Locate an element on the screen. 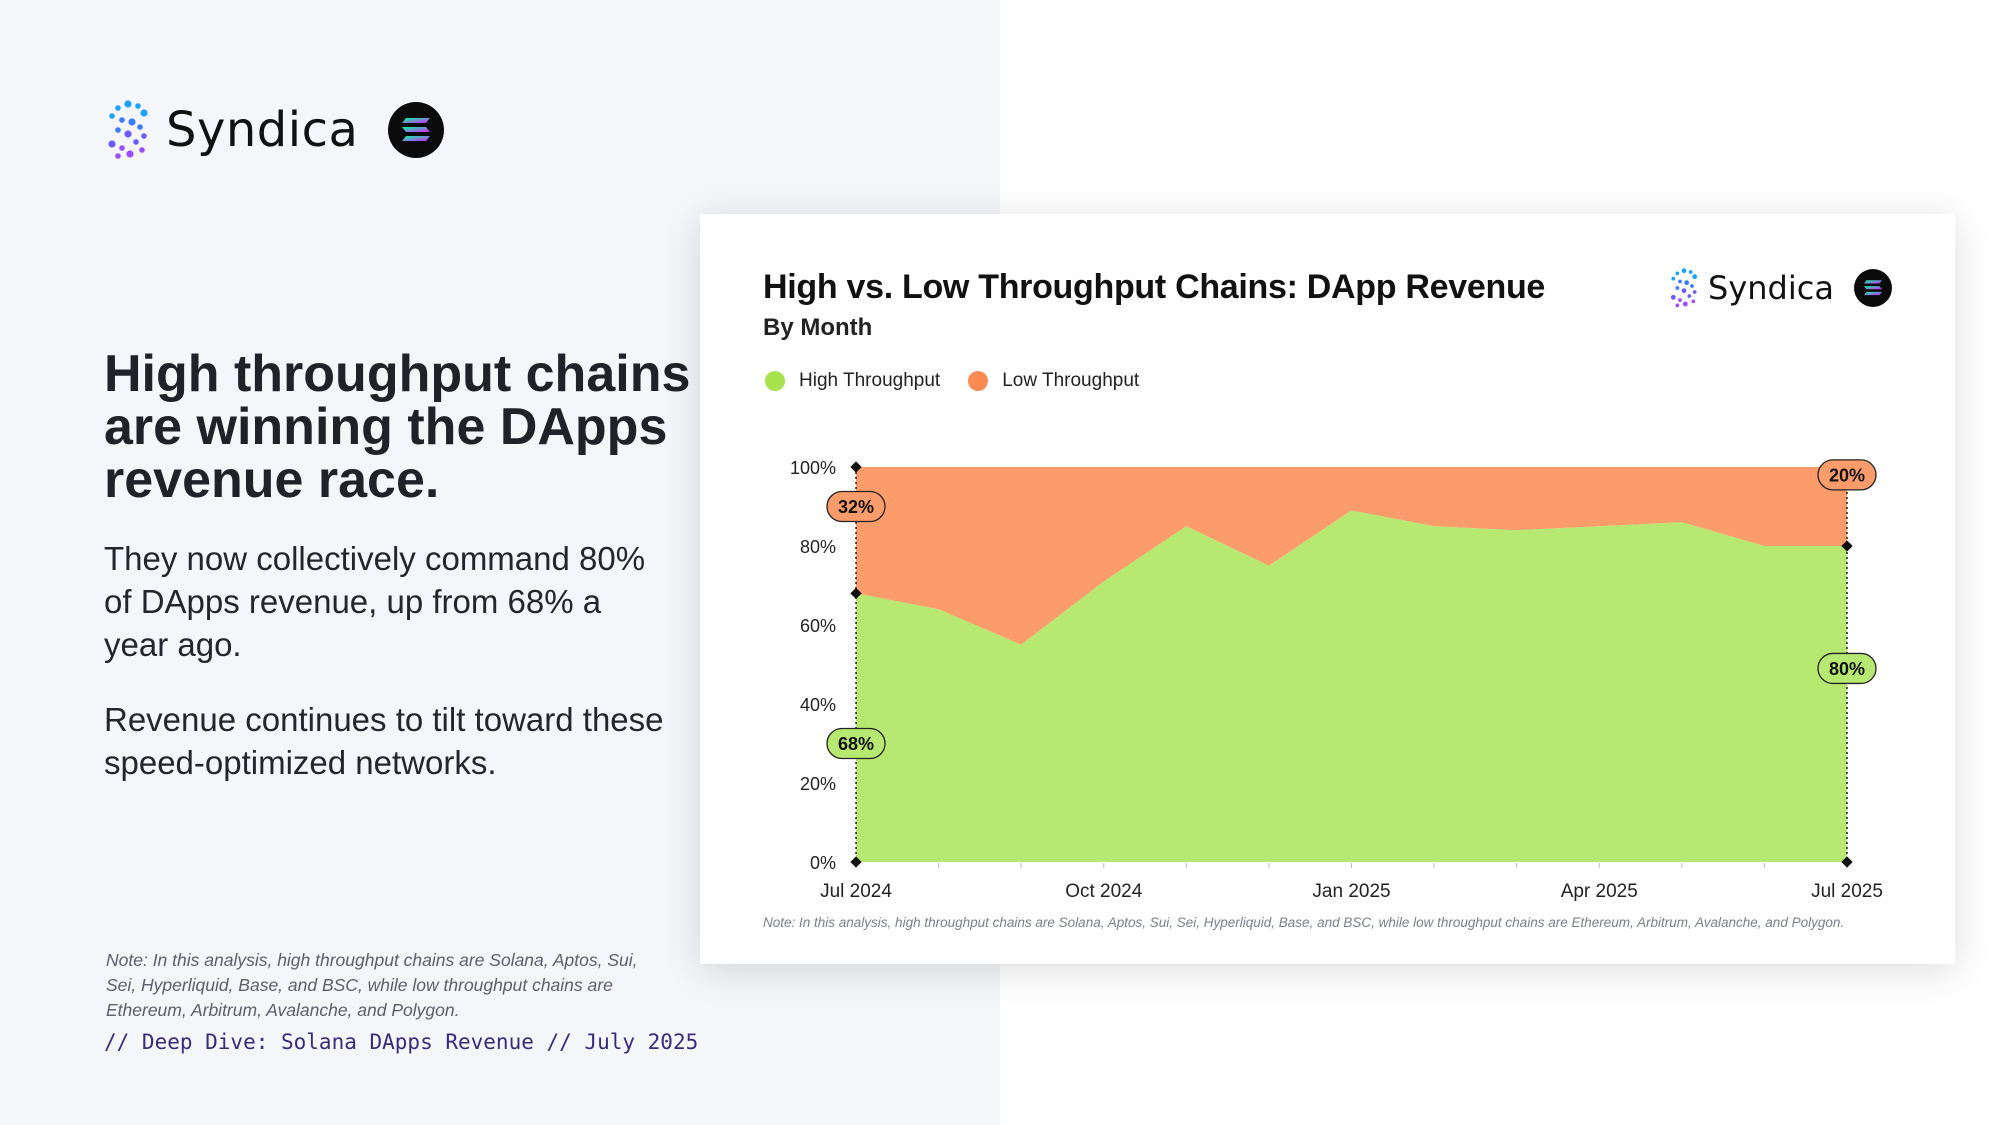 The width and height of the screenshot is (2000, 1125). x-tick-label: Jul 2025 is located at coordinates (1847, 891).